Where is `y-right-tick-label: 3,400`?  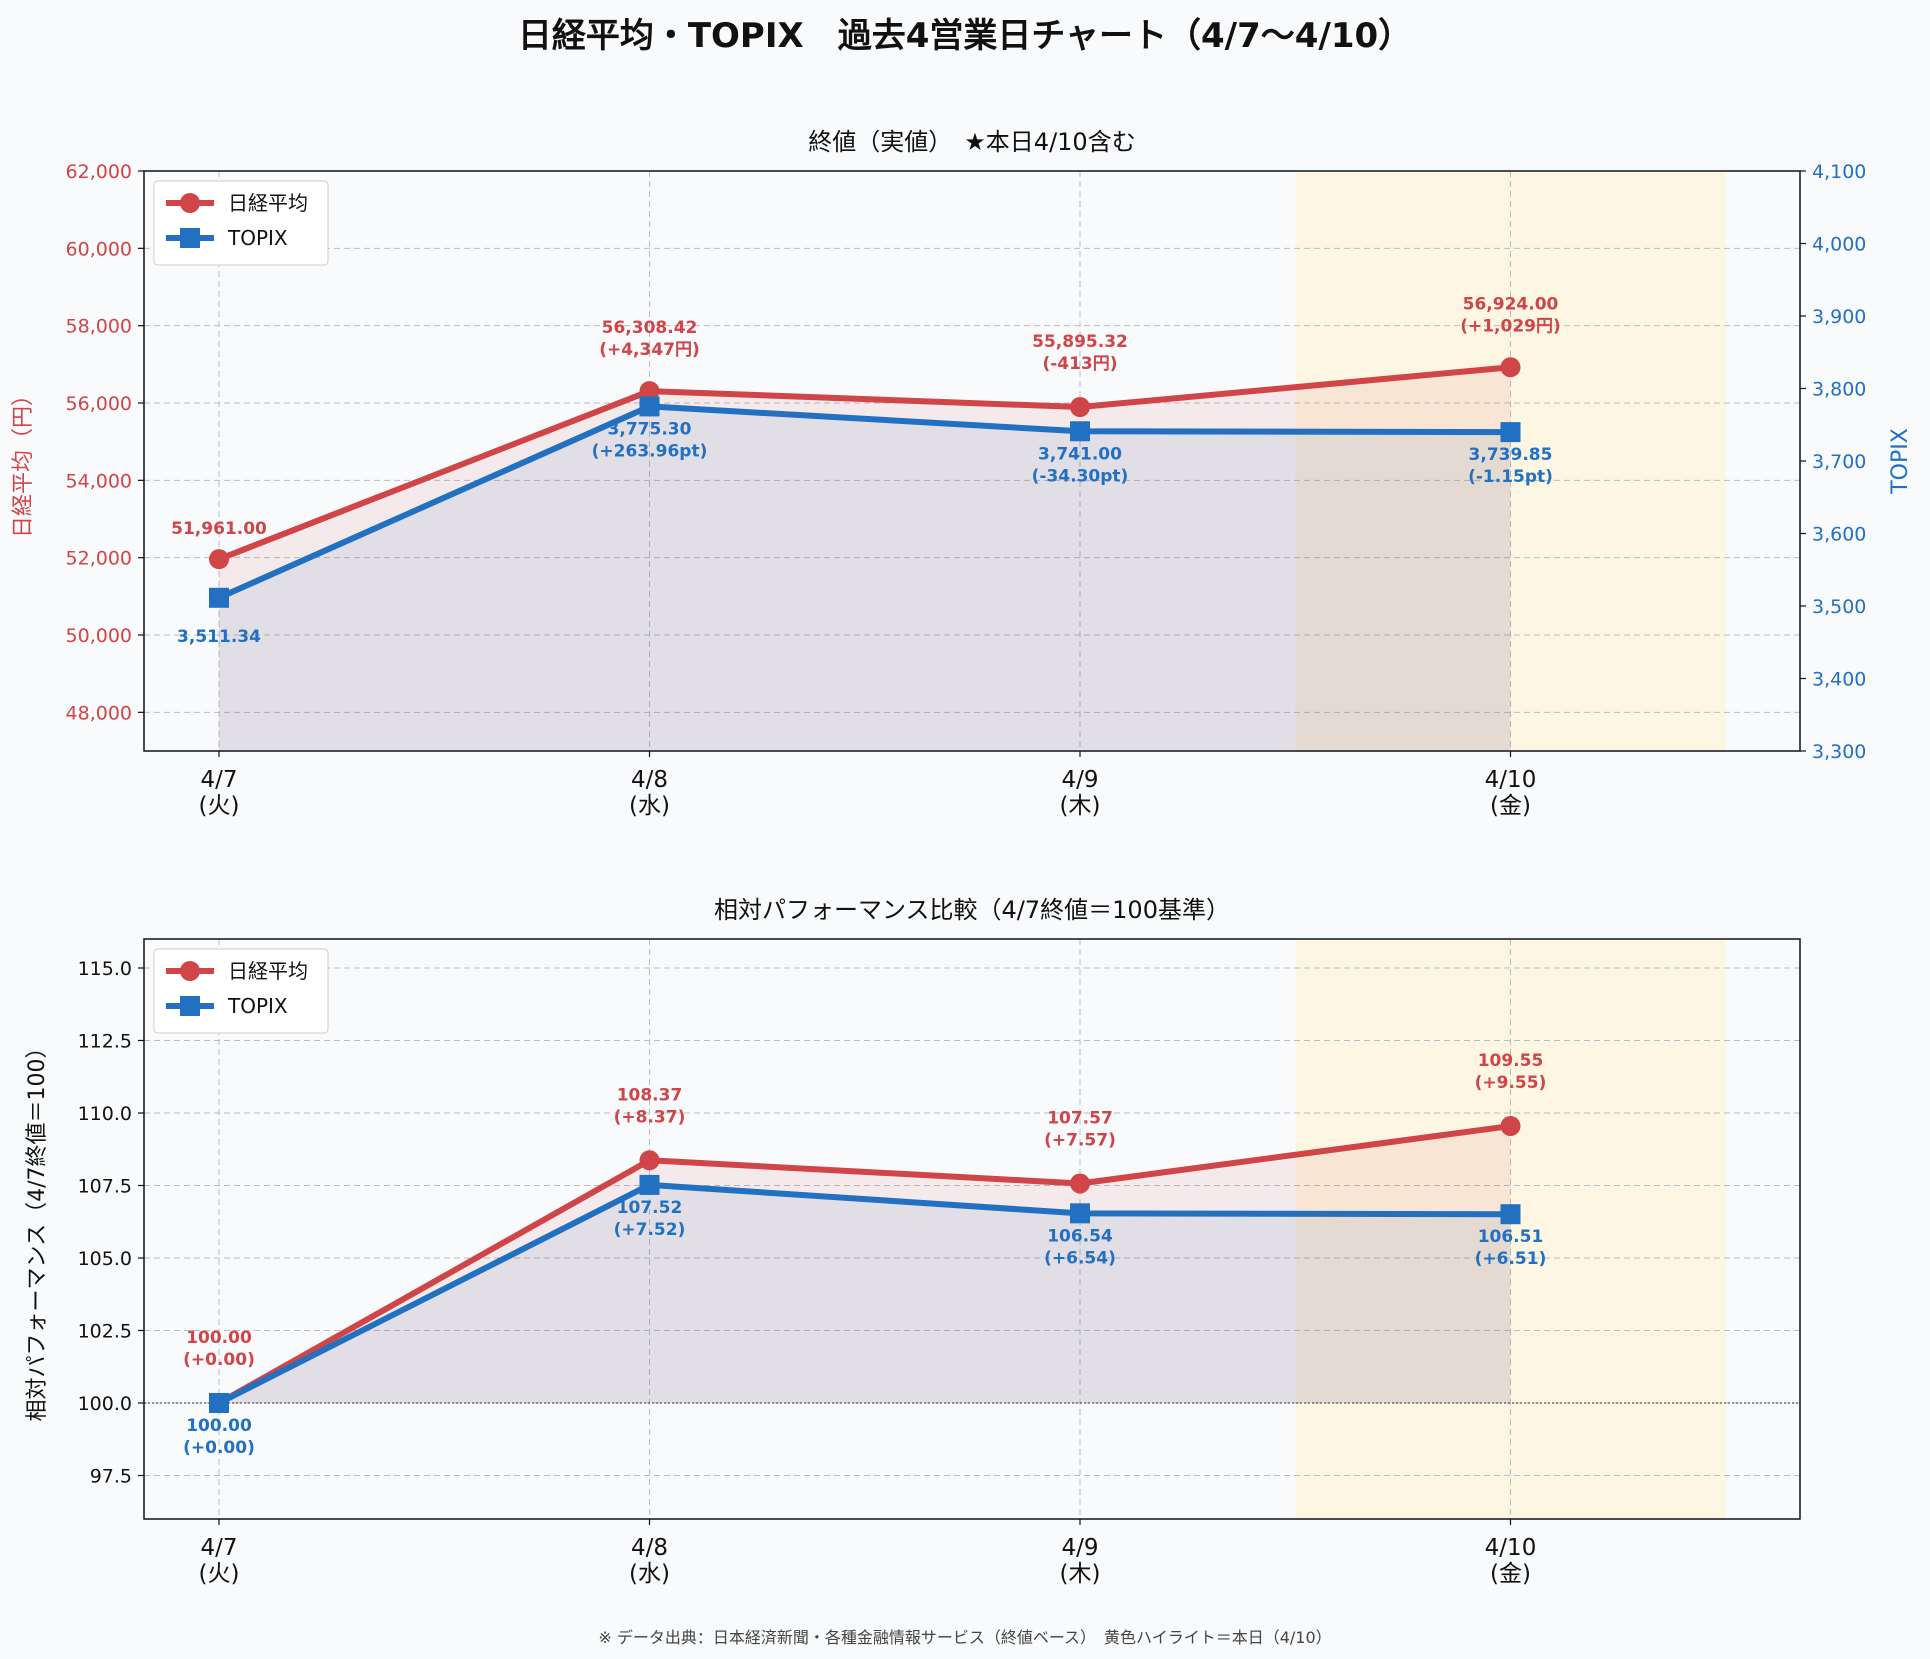
y-right-tick-label: 3,400 is located at coordinates (1839, 680).